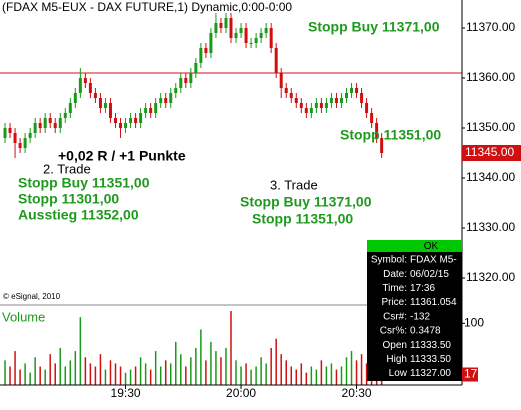 This screenshot has height=410, width=521. I want to click on info-label: Date:, so click(395, 274).